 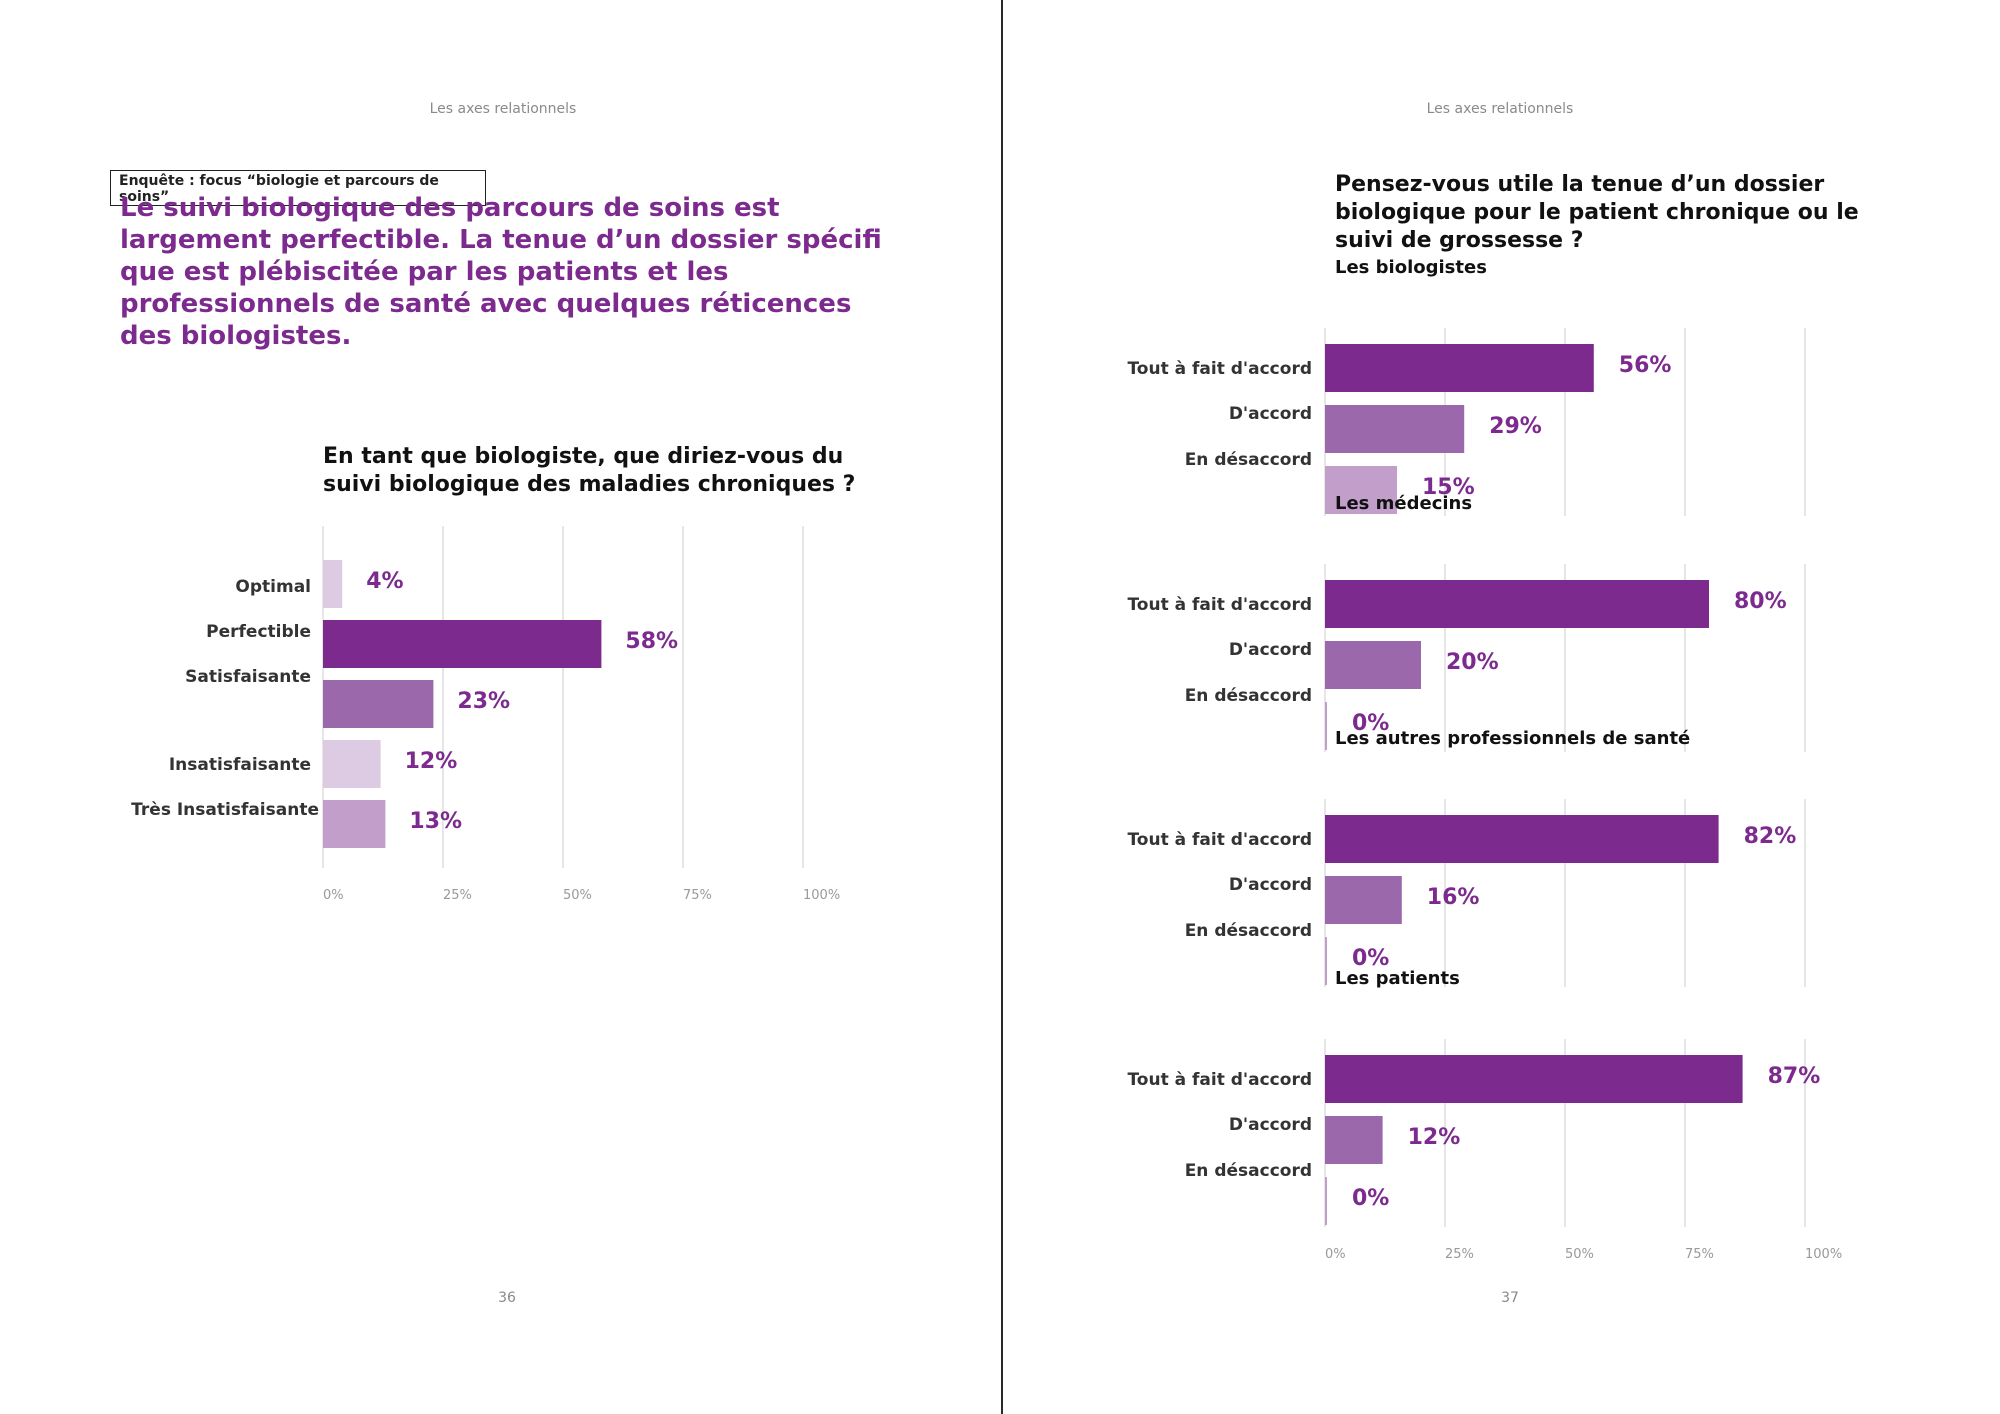 What do you see at coordinates (1515, 426) in the screenshot?
I see `data-label: 29%` at bounding box center [1515, 426].